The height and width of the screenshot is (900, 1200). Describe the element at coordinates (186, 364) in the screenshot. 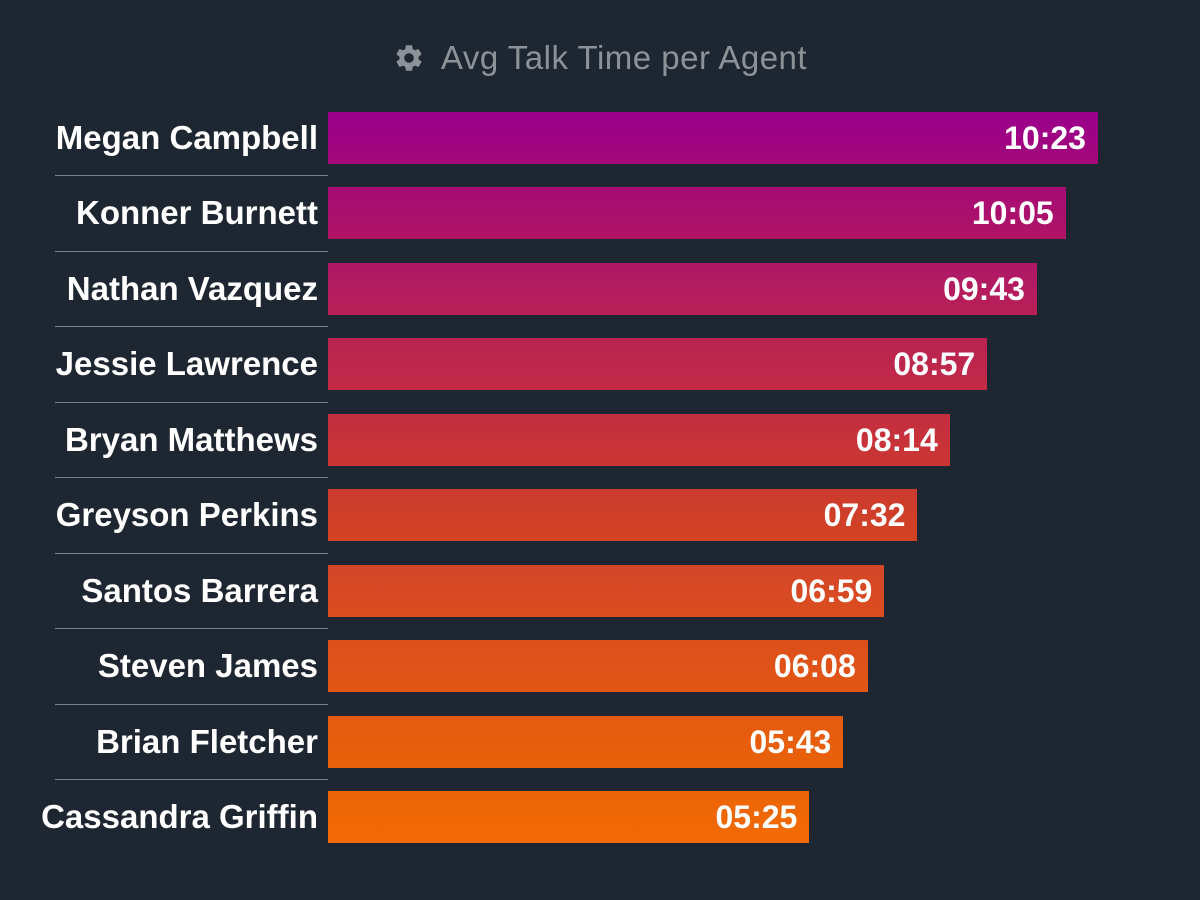

I see `agent-name-label: Jessie Lawrence` at that location.